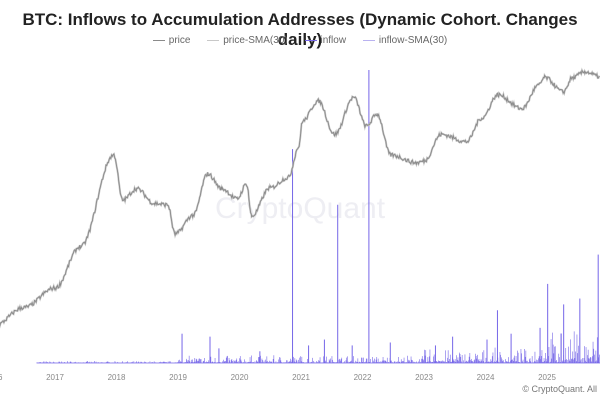 This screenshot has width=600, height=400. I want to click on x-tick-label: 2018, so click(117, 377).